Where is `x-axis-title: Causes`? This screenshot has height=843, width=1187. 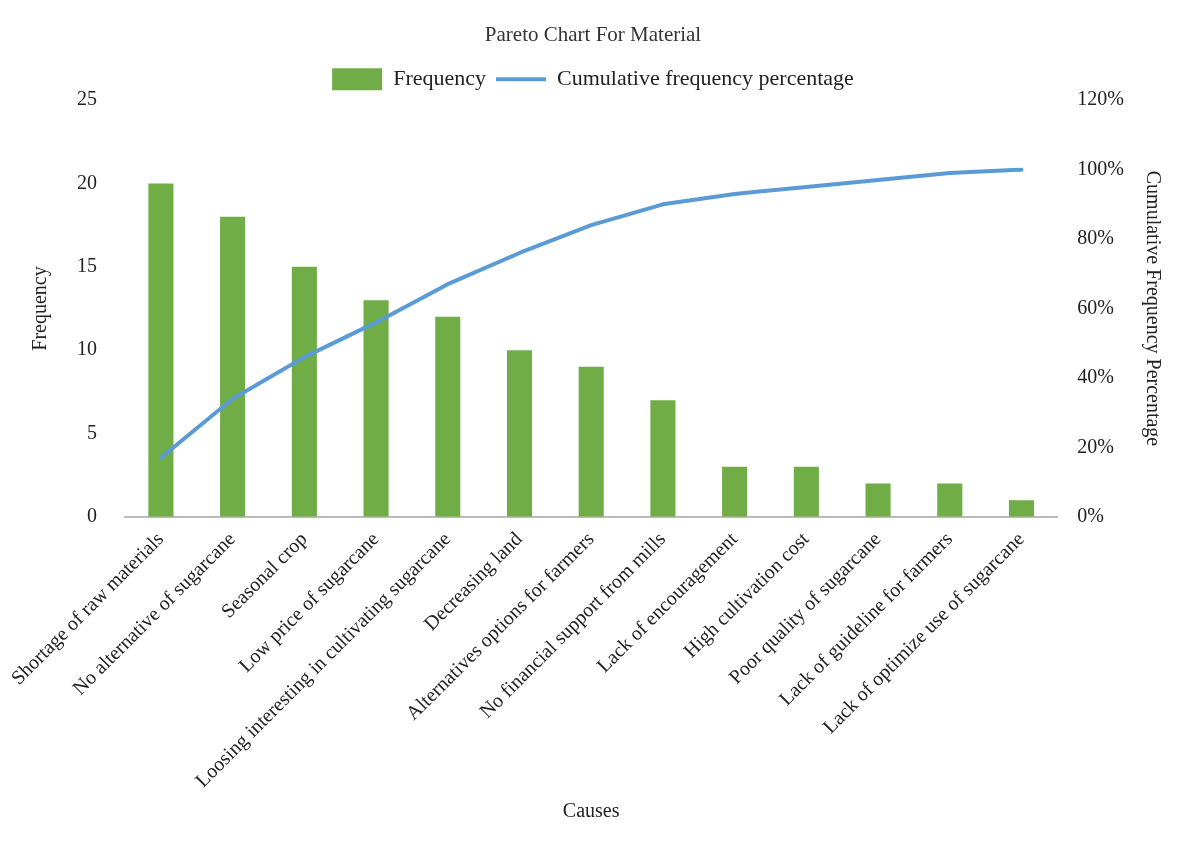 x-axis-title: Causes is located at coordinates (591, 810).